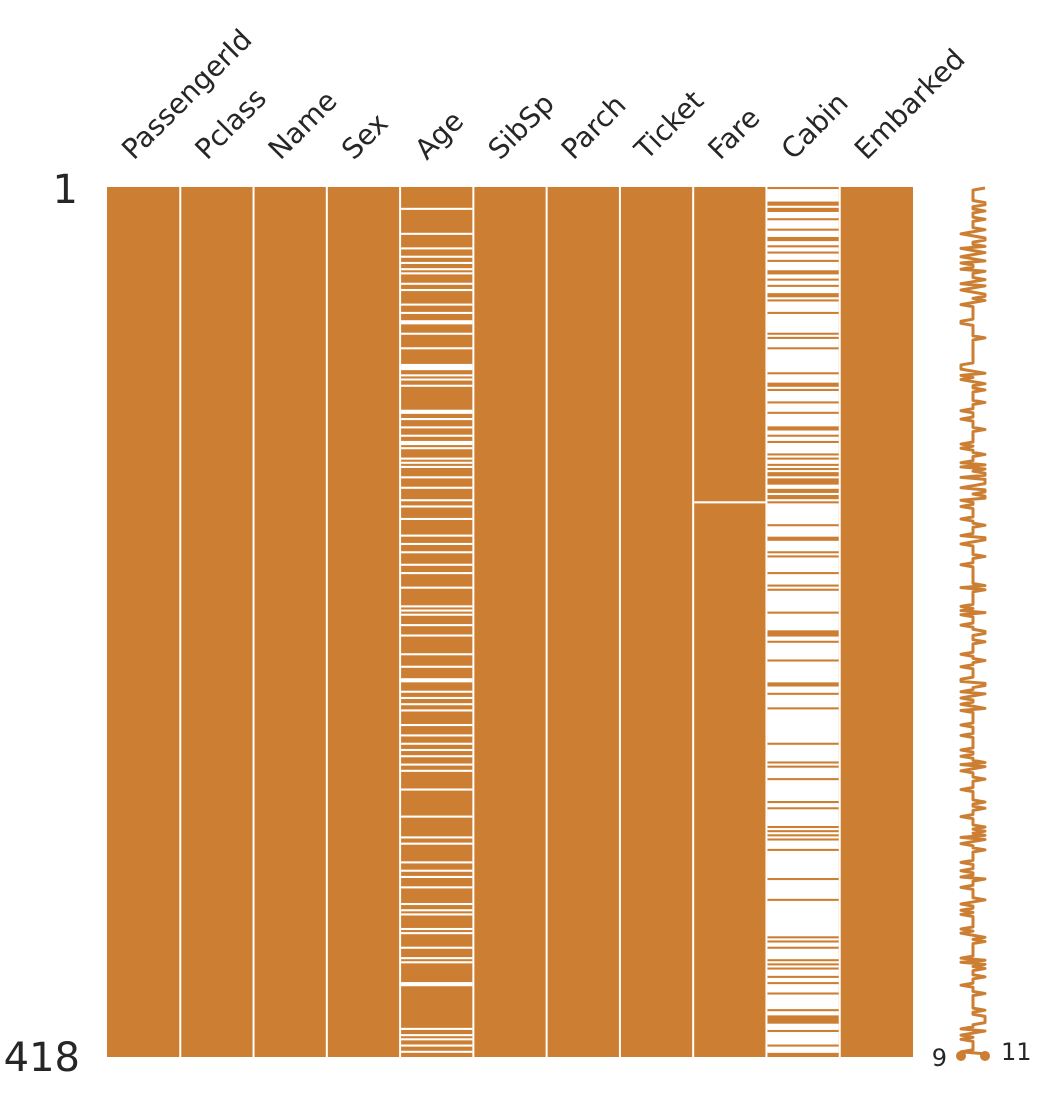  Describe the element at coordinates (363, 622) in the screenshot. I see `matrix-column-sex` at that location.